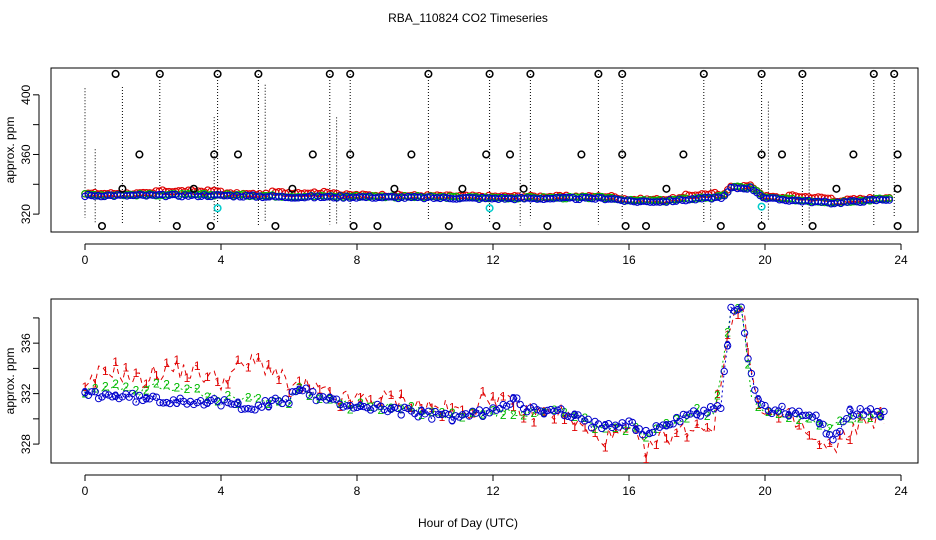 The image size is (936, 540). What do you see at coordinates (26, 214) in the screenshot?
I see `y-tick-label: 320` at bounding box center [26, 214].